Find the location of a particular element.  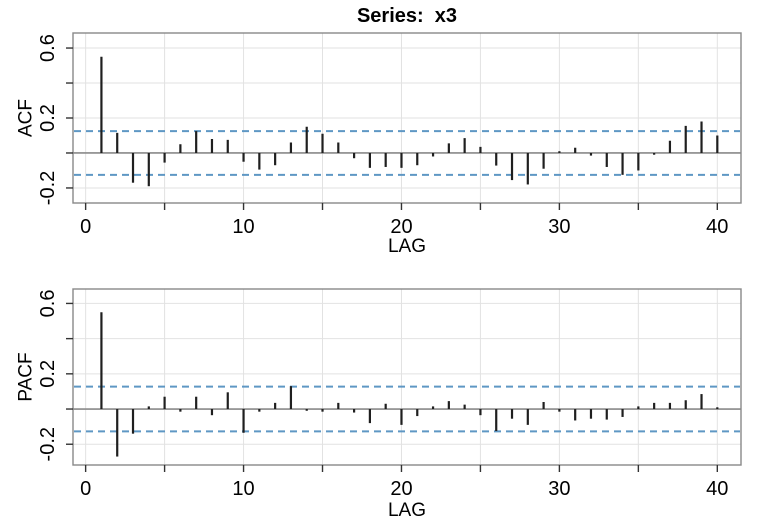

pacf-y-tick-label: 0.6 is located at coordinates (48, 304).